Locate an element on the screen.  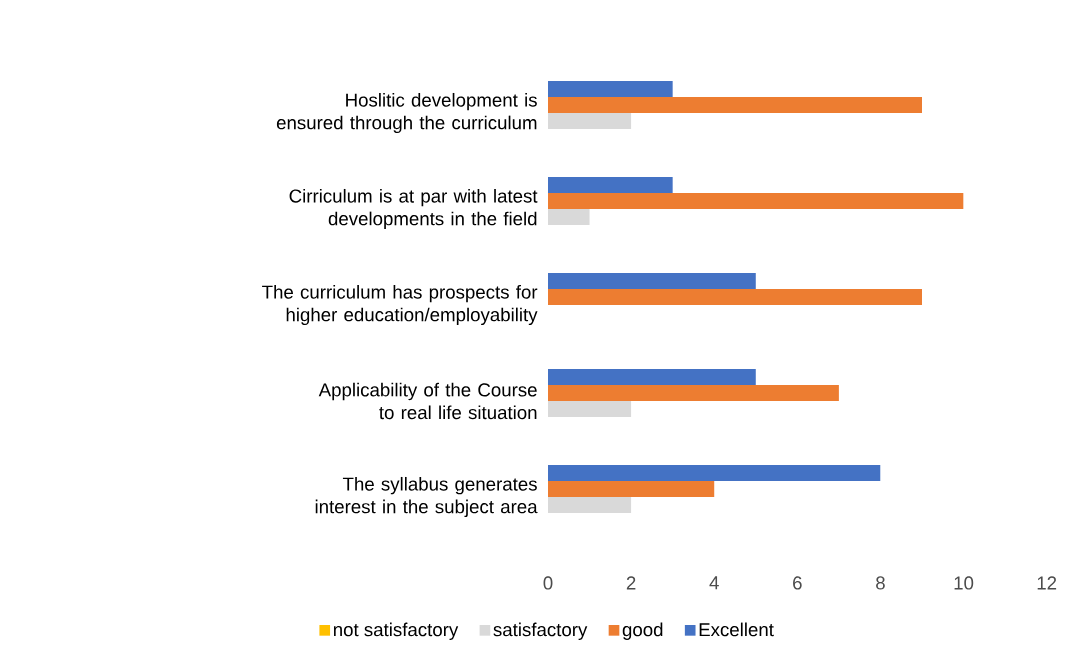
y-tick-label: Cirriculum is at par with latest developments in the field is located at coordinates (413, 209).